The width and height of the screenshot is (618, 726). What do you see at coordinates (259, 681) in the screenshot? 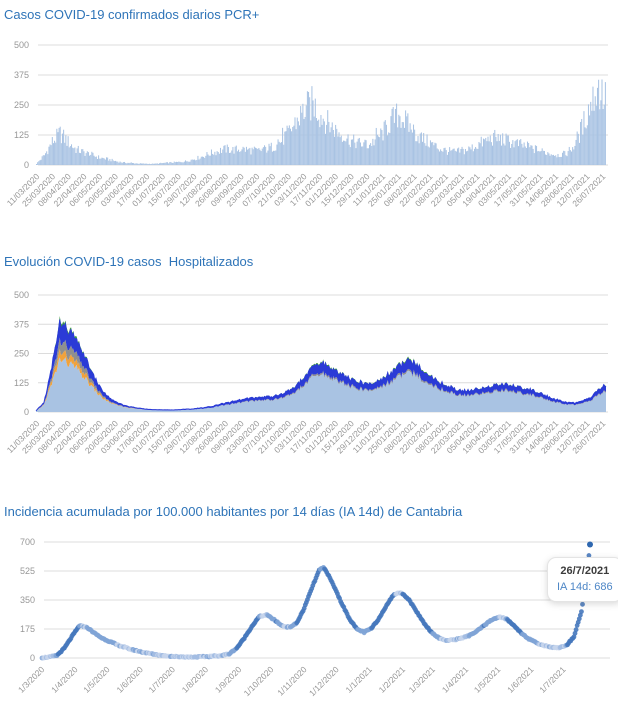
I see `svg-text: 1/10/2020` at bounding box center [259, 681].